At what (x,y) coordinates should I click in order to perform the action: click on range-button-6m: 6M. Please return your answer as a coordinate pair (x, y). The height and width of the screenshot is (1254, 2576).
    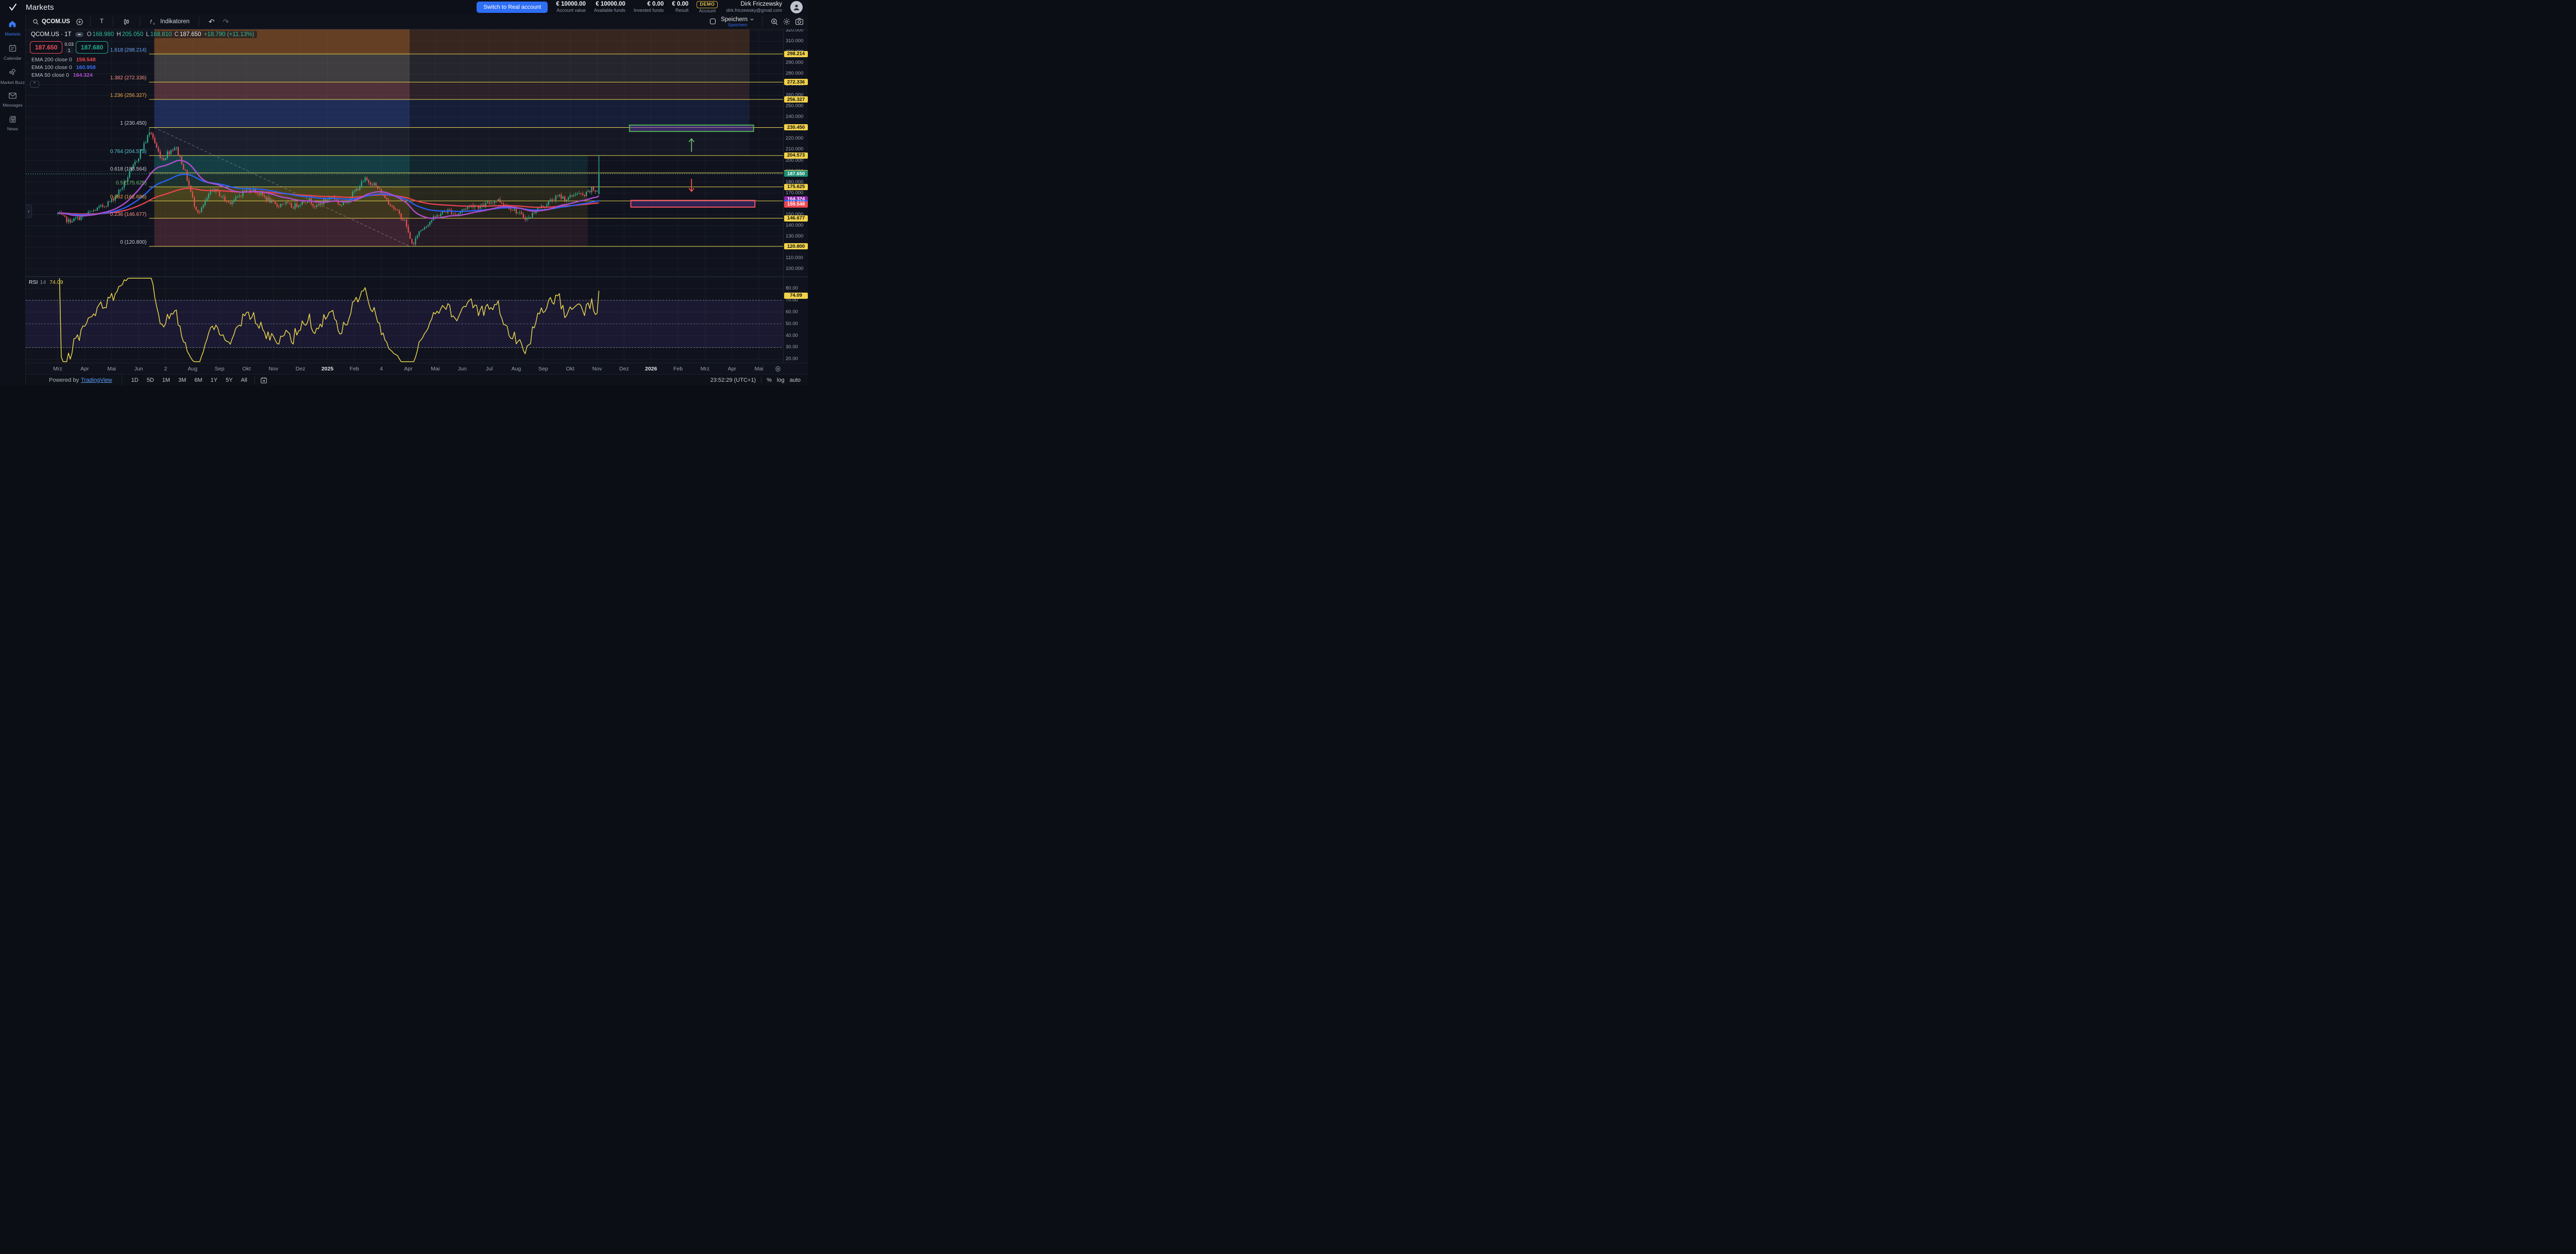
    Looking at the image, I should click on (198, 380).